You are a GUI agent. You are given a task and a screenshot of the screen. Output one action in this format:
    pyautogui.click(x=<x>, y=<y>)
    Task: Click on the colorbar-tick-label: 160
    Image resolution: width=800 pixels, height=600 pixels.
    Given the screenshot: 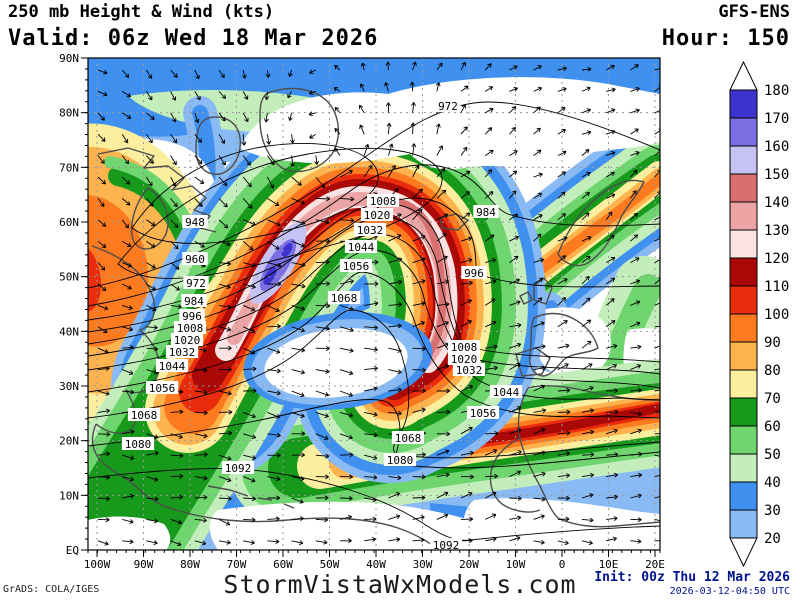 What is the action you would take?
    pyautogui.click(x=776, y=147)
    